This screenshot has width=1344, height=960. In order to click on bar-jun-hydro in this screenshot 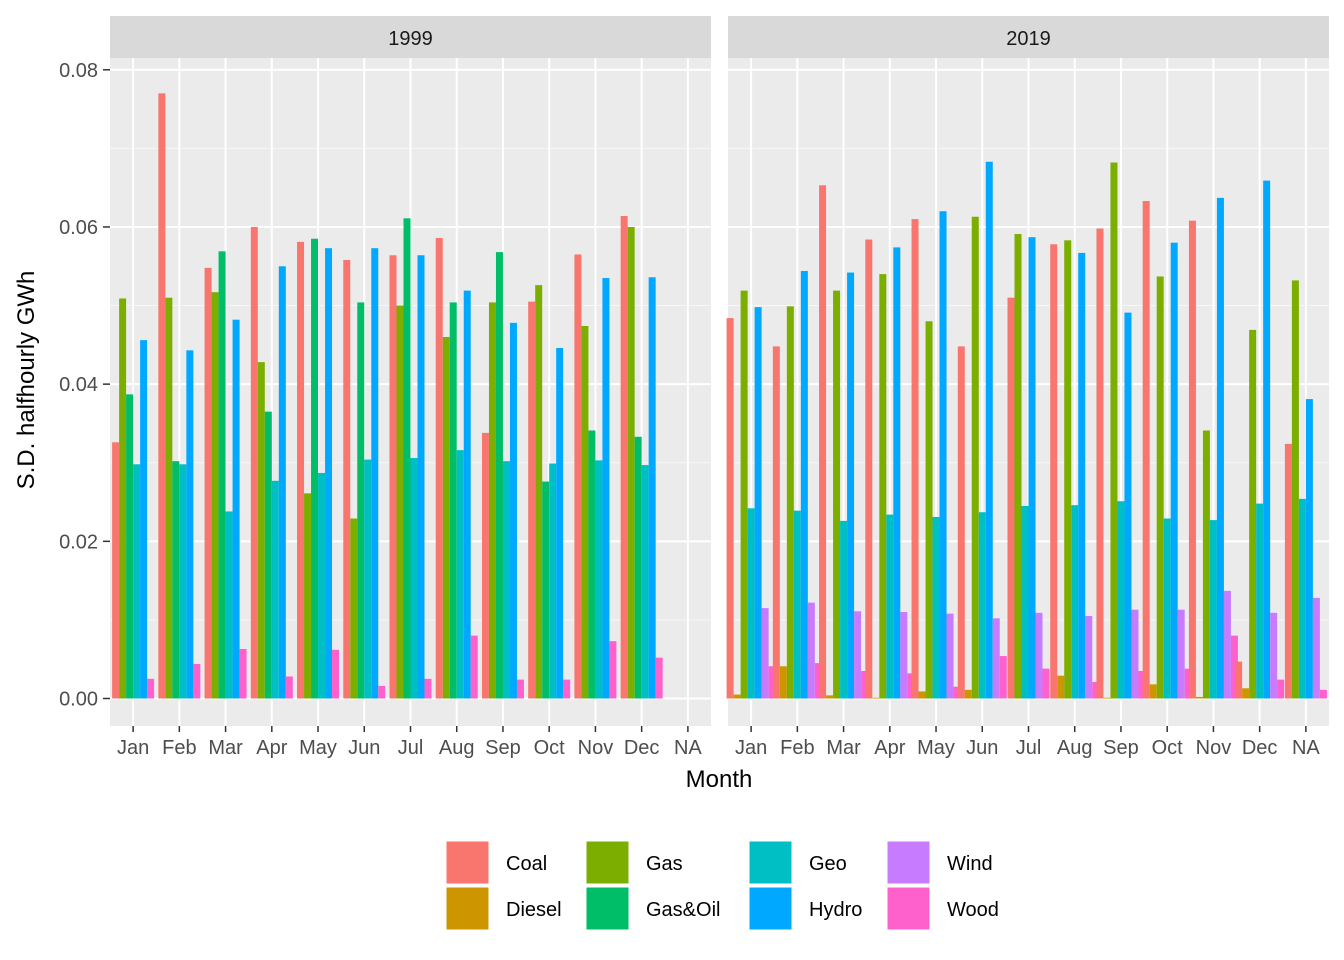, I will do `click(375, 473)`.